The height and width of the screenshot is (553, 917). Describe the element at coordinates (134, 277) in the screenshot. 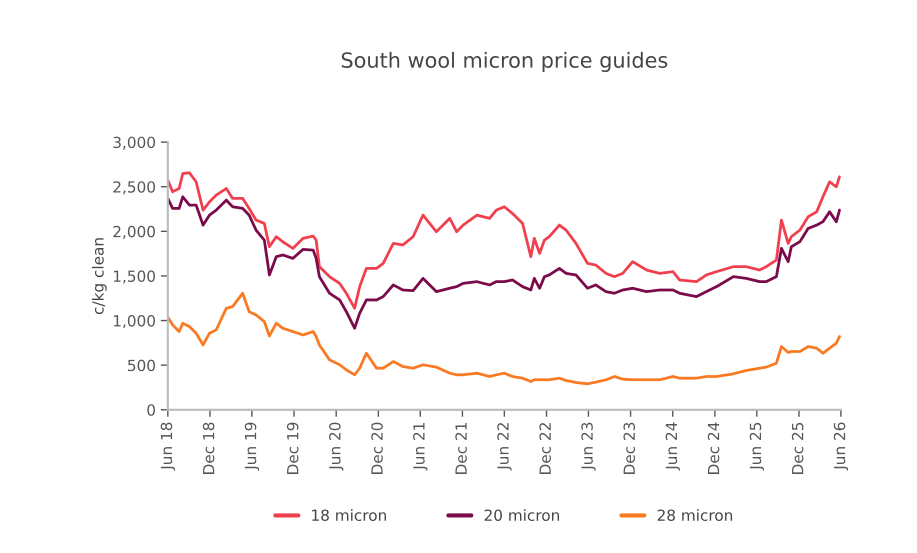

I see `y-tick-label: 1,500` at that location.